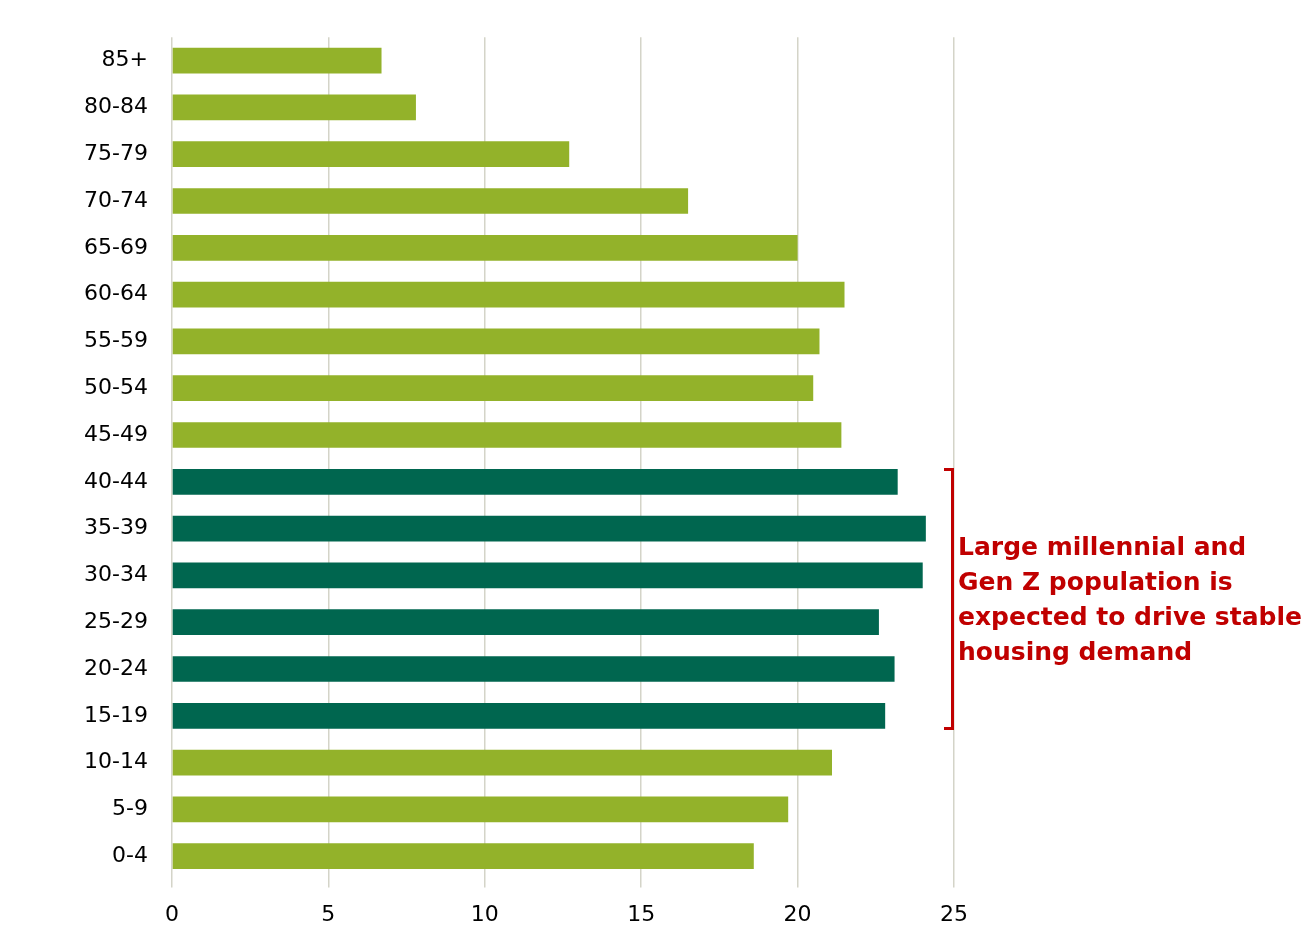  Describe the element at coordinates (115, 574) in the screenshot. I see `y-tick-label: 30-34` at that location.